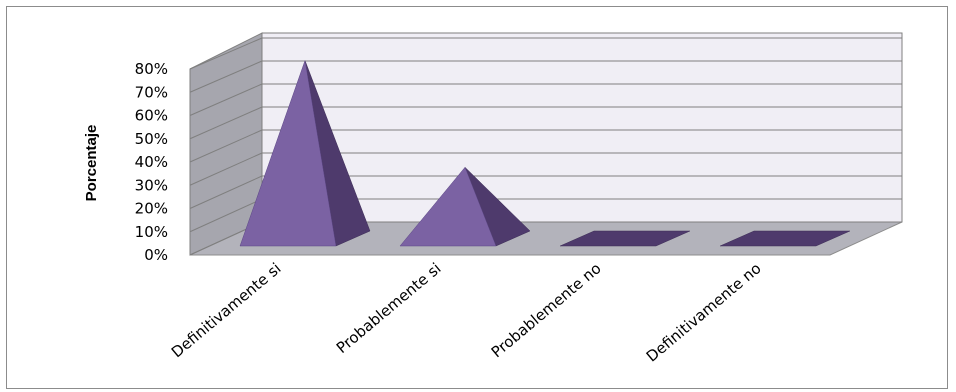  What do you see at coordinates (151, 185) in the screenshot?
I see `y-tick-label: 30%` at bounding box center [151, 185].